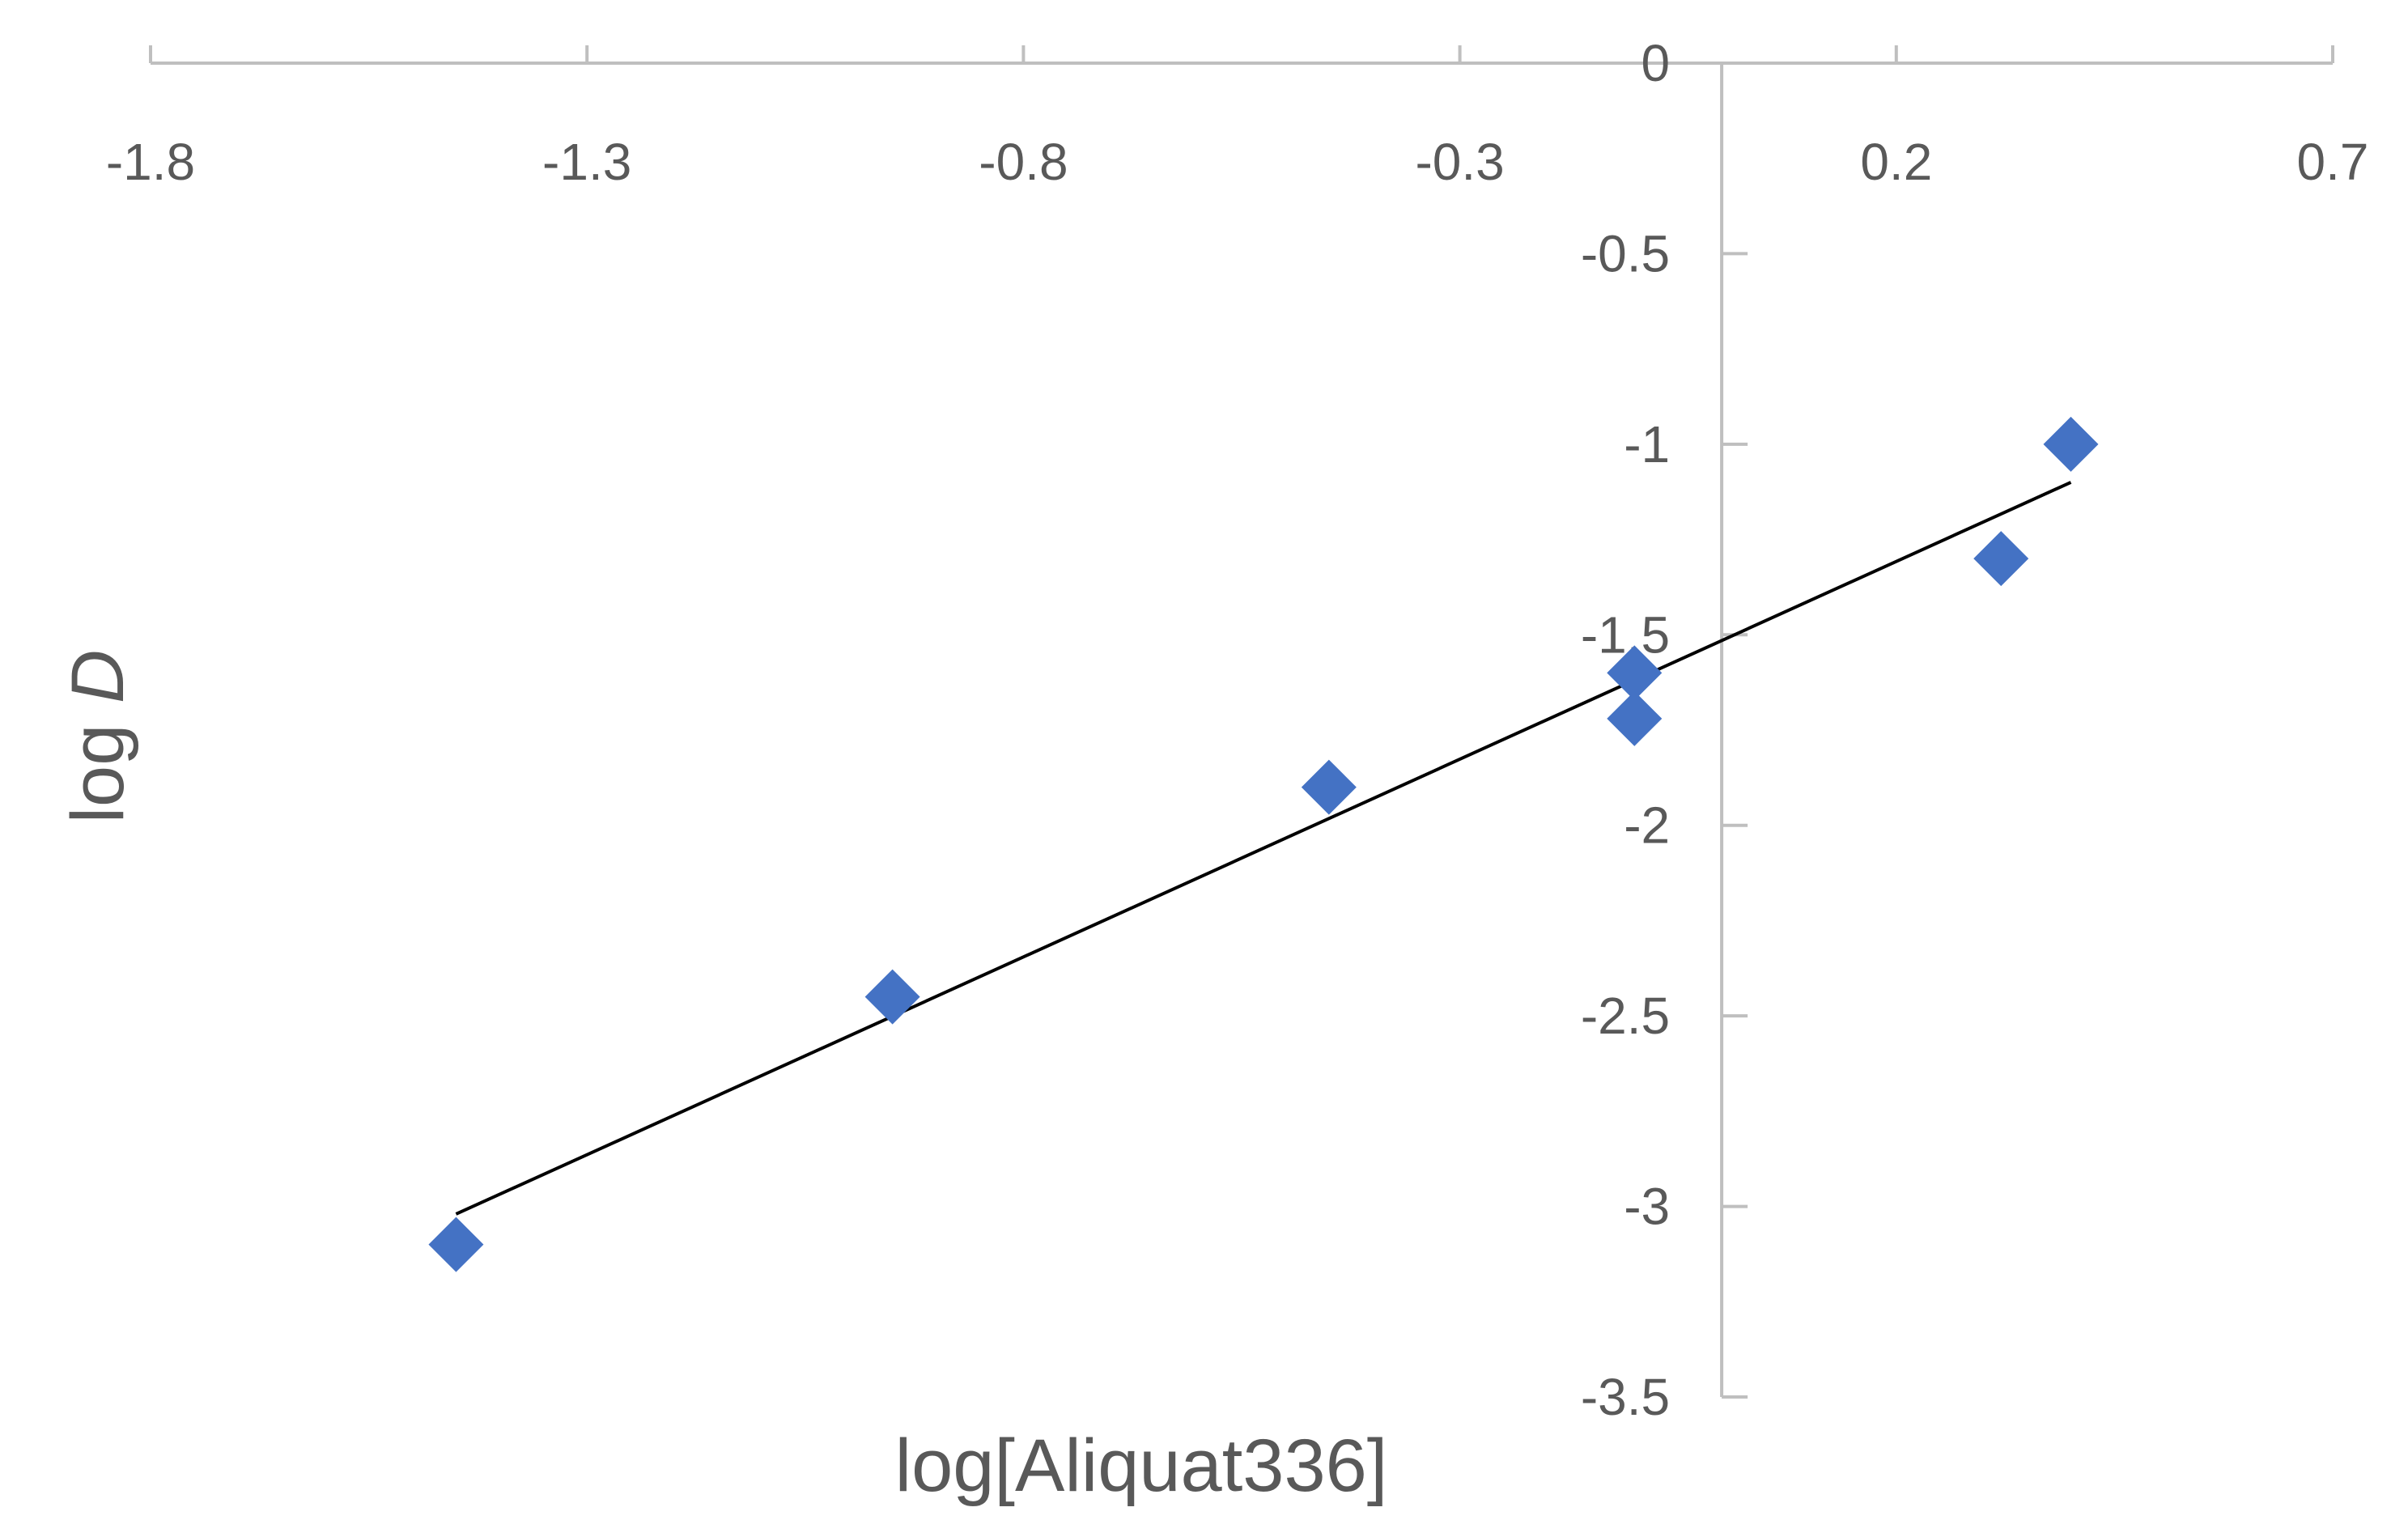  Describe the element at coordinates (1237, 118) in the screenshot. I see `x-ticks: -1.8 -1.3 -0.8 -0.3 0.2 0.7` at that location.